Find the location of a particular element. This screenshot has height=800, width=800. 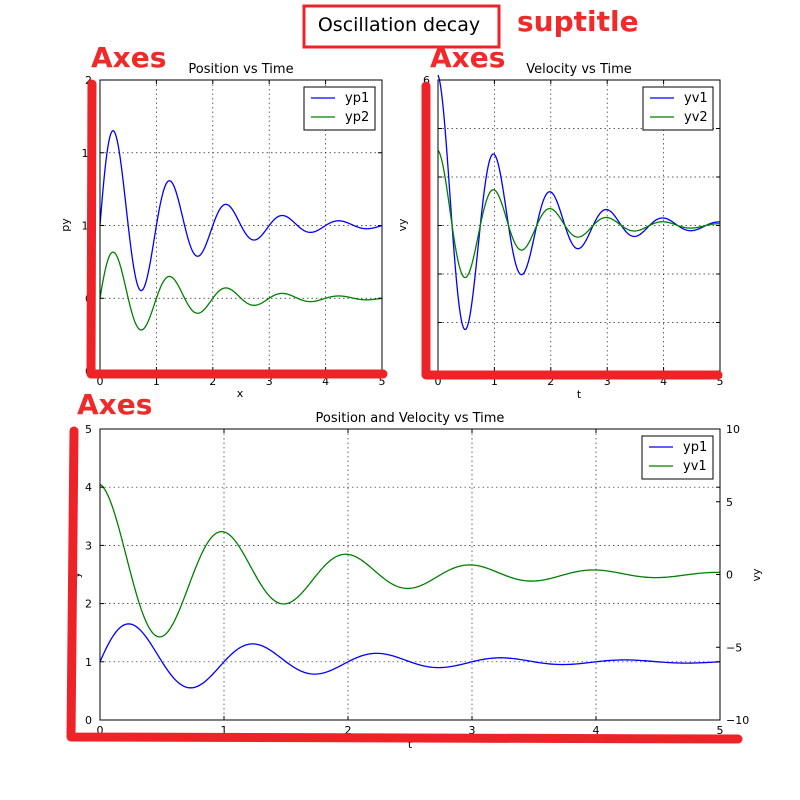

chart2-ylabel: vy is located at coordinates (402, 225).